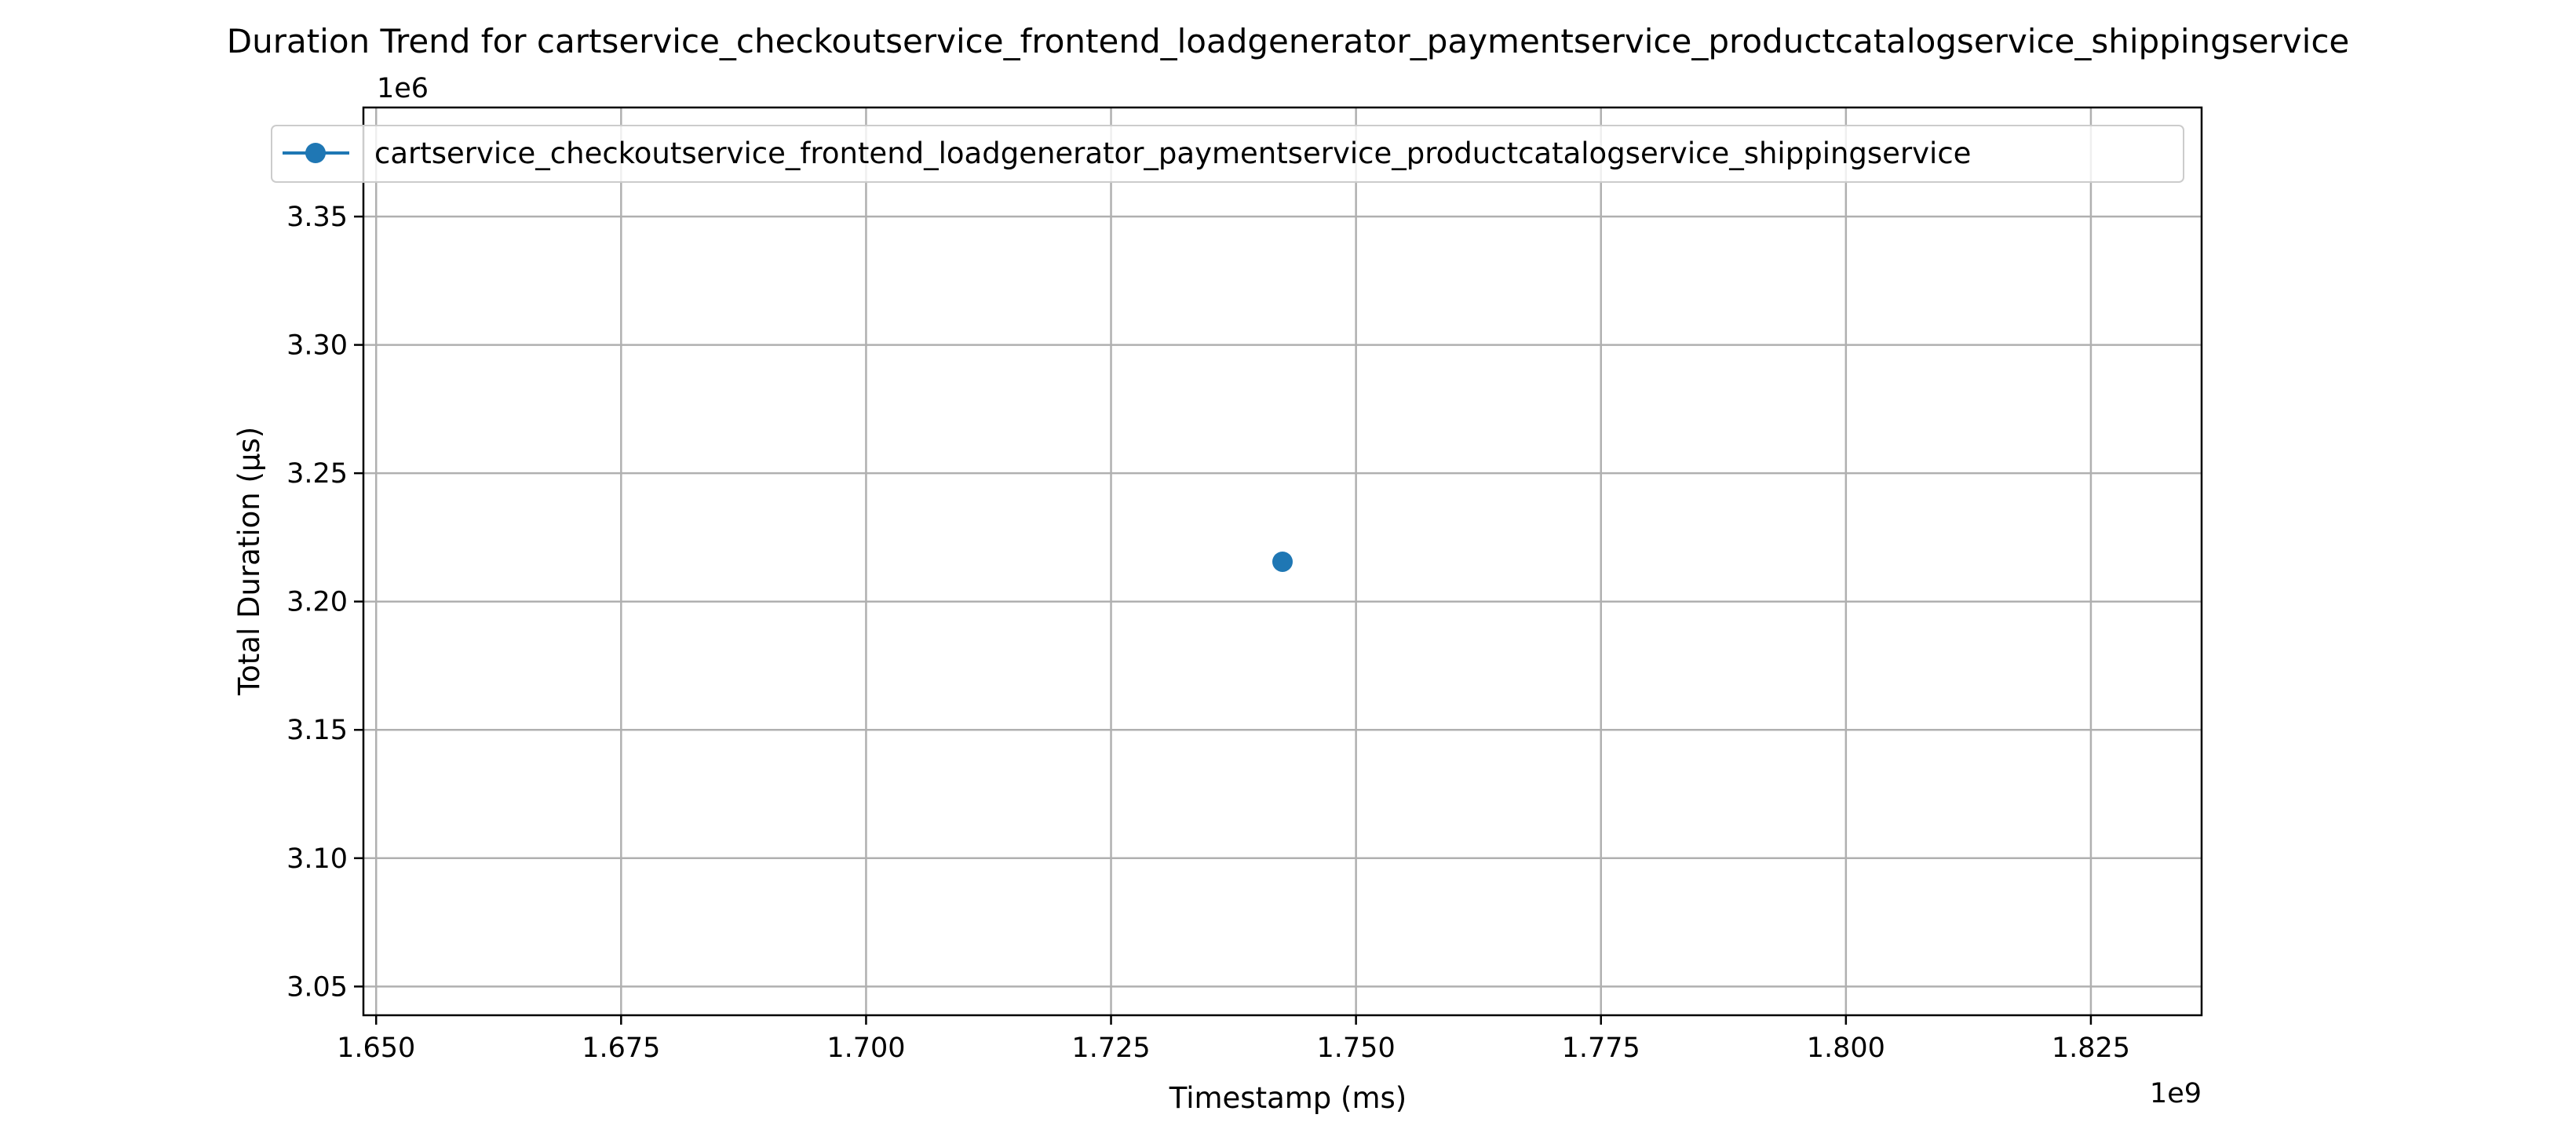 The width and height of the screenshot is (2576, 1140). What do you see at coordinates (317, 603) in the screenshot?
I see `y-tick-label: 3.20` at bounding box center [317, 603].